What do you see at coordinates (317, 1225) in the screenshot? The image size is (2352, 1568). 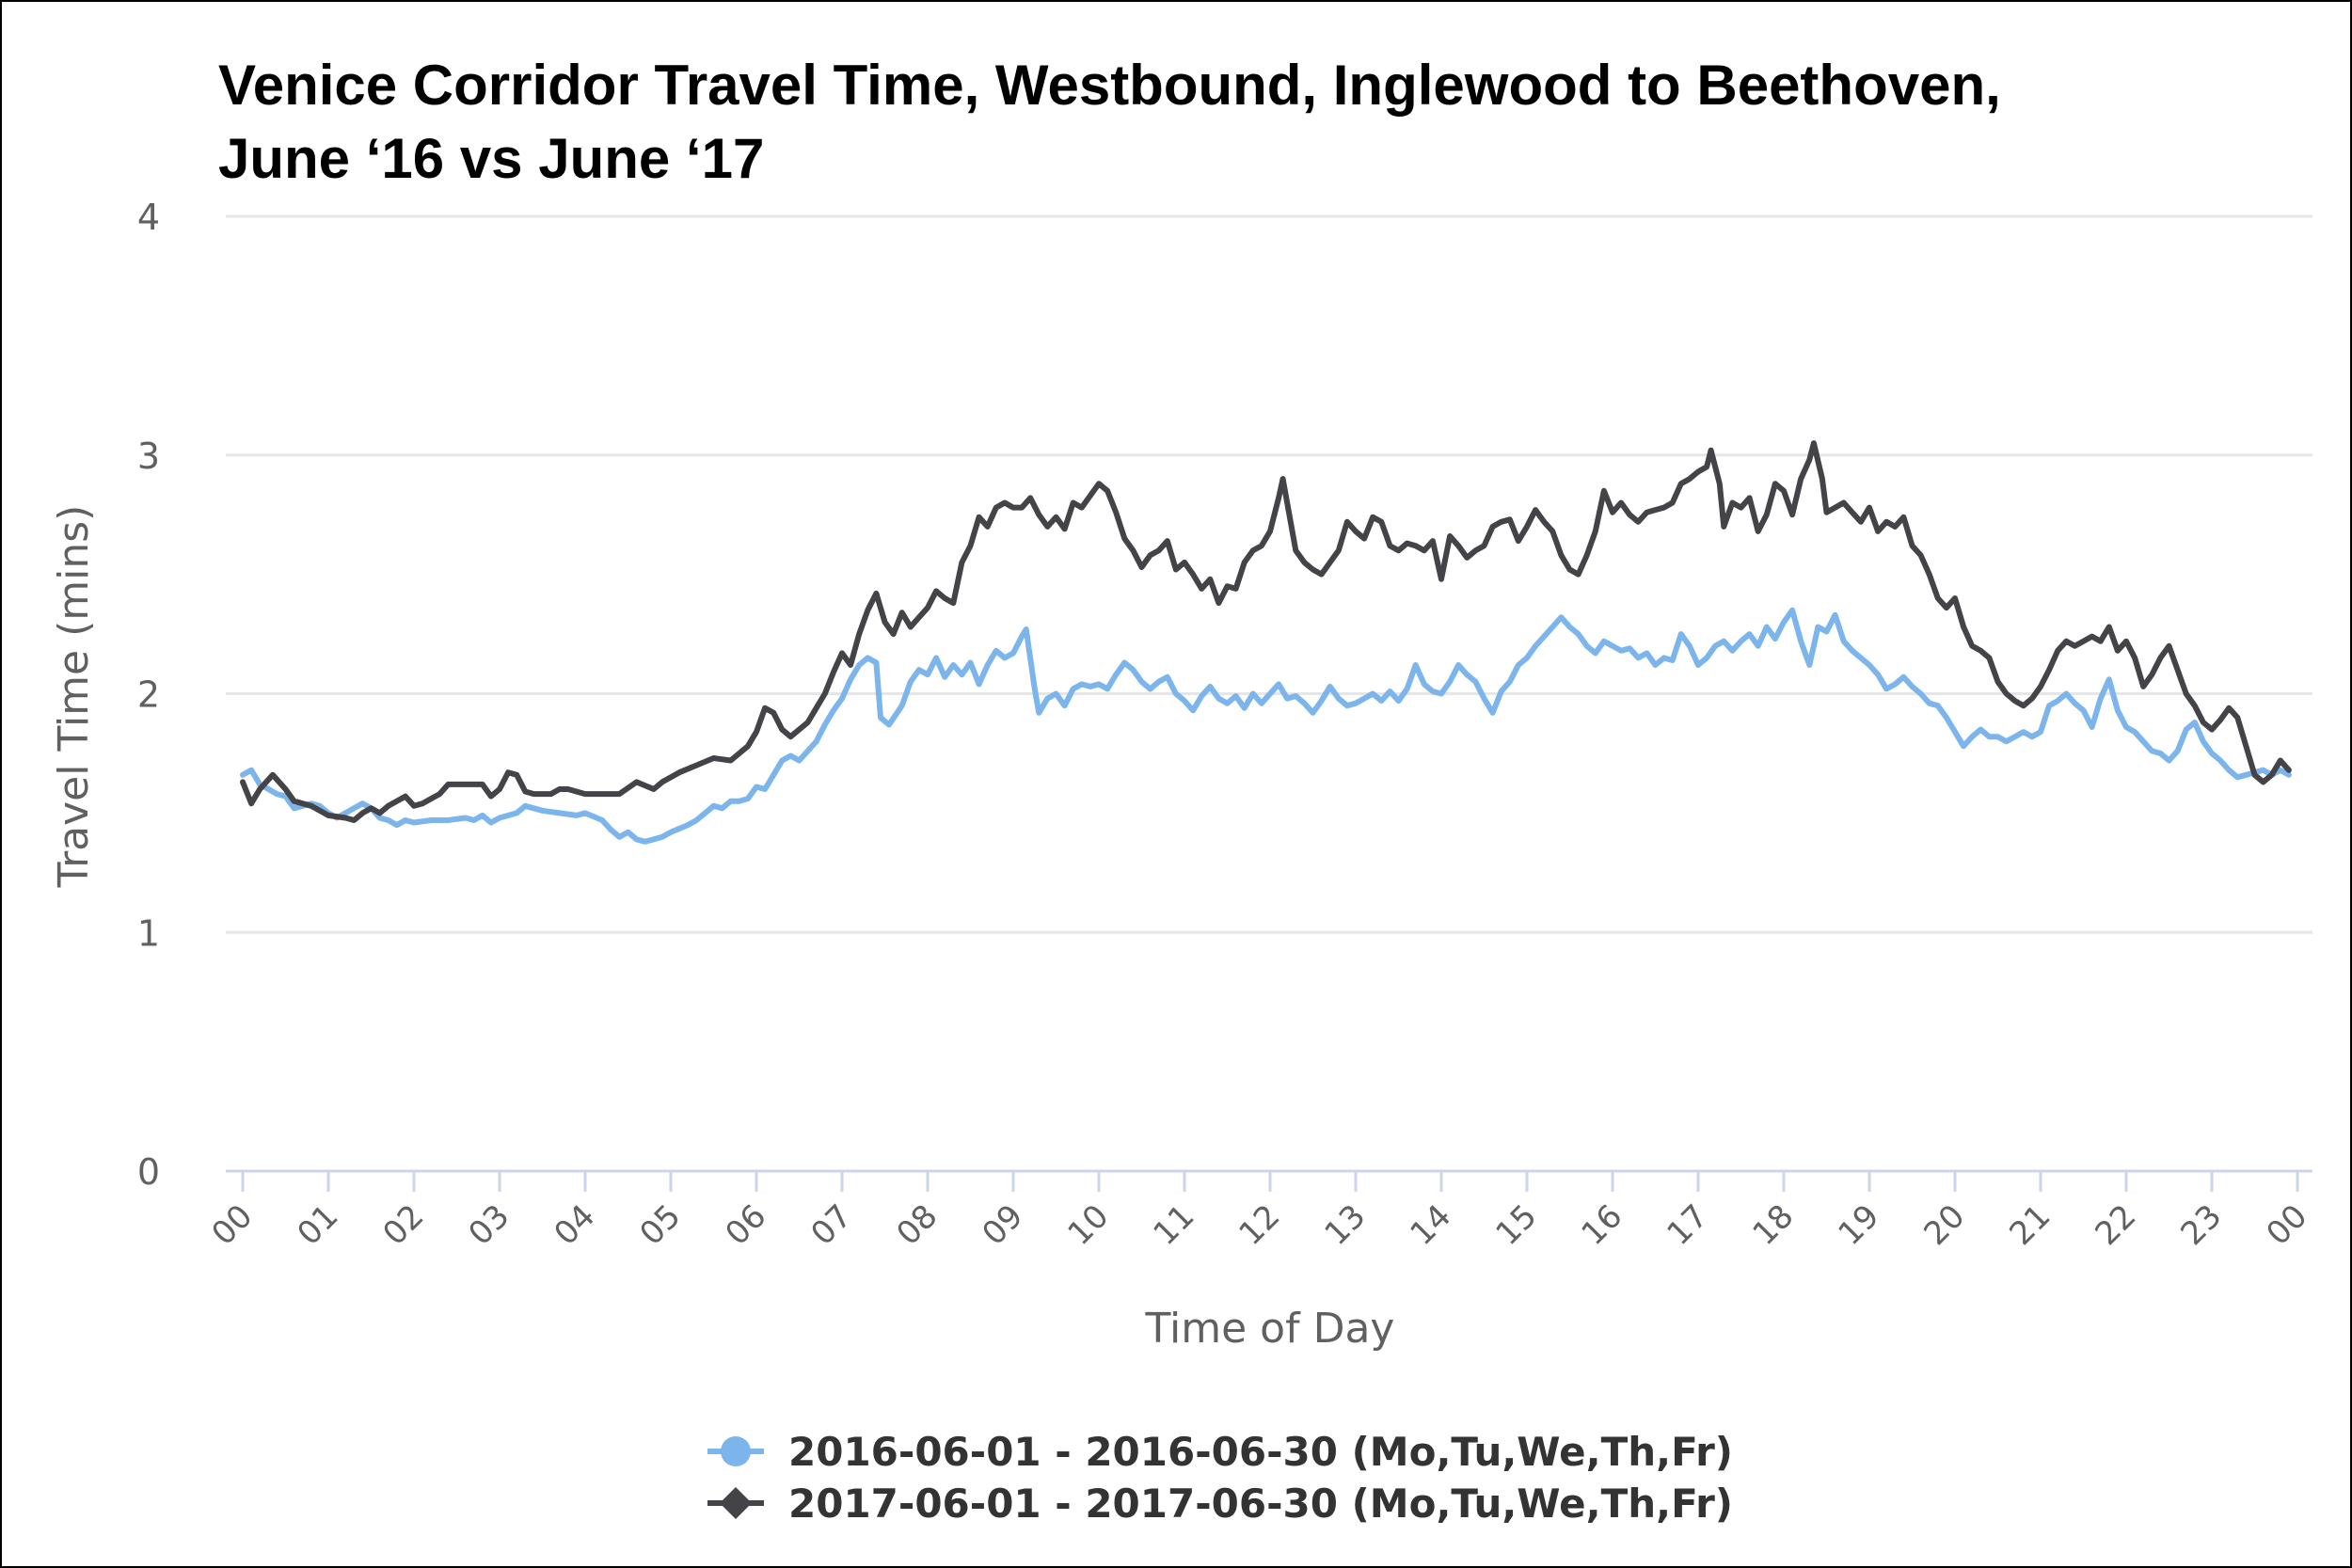 I see `x-tick-label: 01` at bounding box center [317, 1225].